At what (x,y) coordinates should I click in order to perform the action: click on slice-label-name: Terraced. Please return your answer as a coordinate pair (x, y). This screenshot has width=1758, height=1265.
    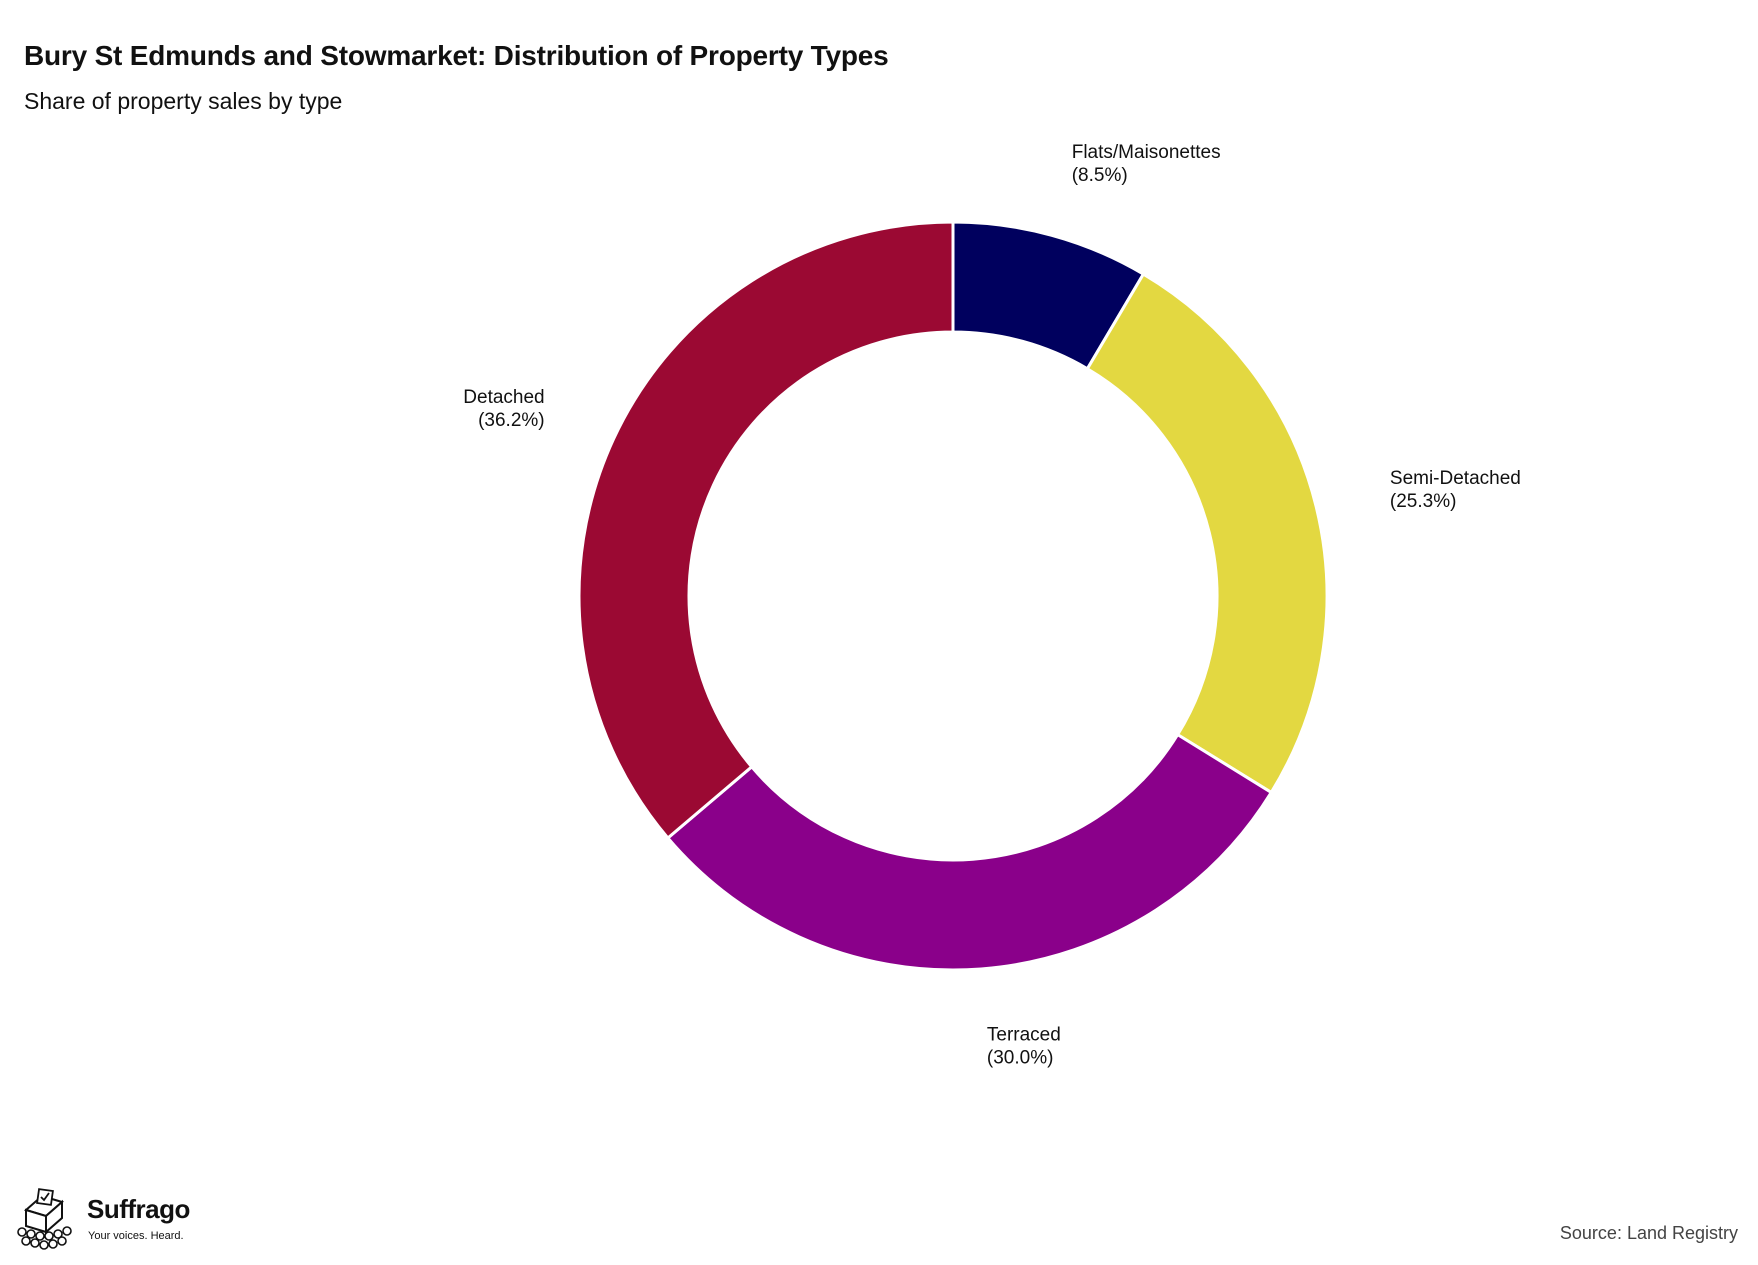
    Looking at the image, I should click on (1024, 1035).